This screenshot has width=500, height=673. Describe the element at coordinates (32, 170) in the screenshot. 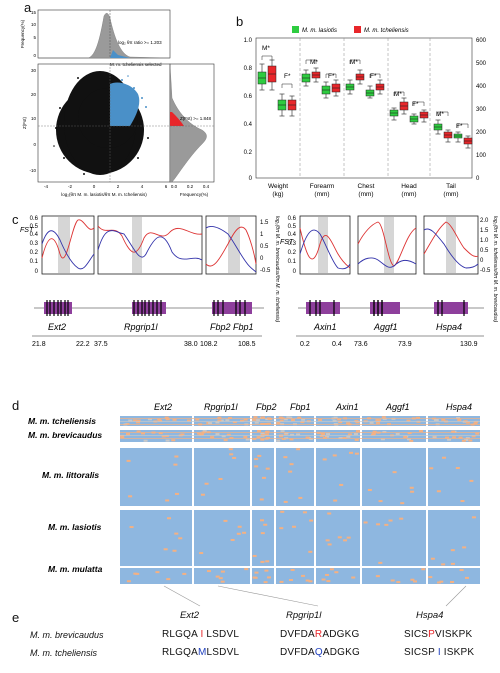

I see `svg-text: -10` at that location.